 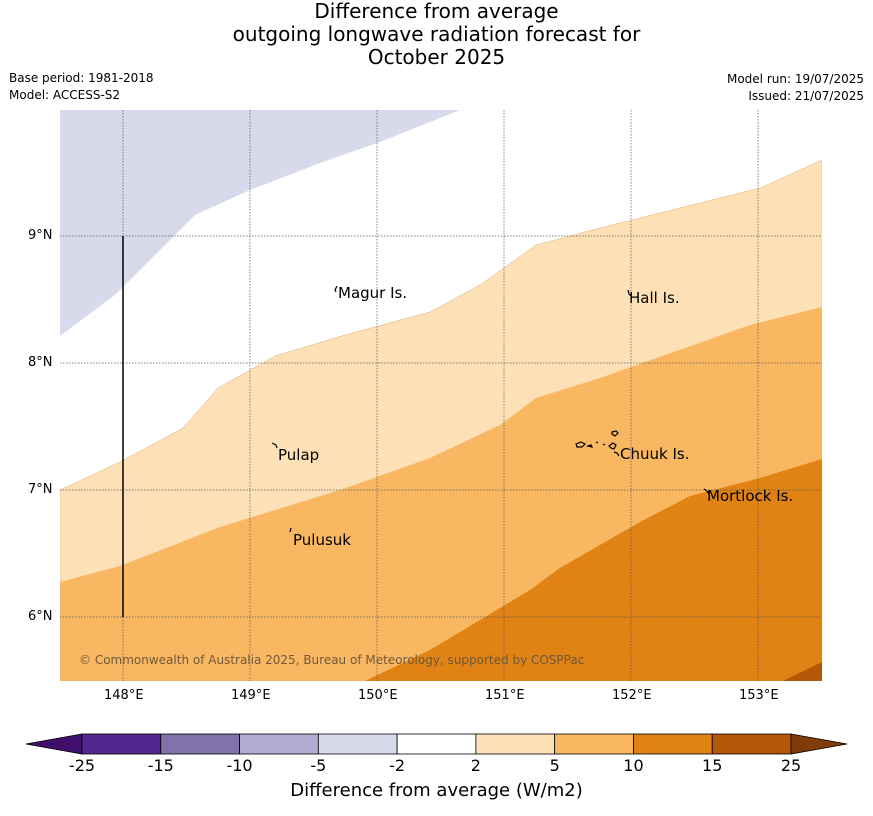 I want to click on colorbar-tick-label: 25, so click(x=791, y=765).